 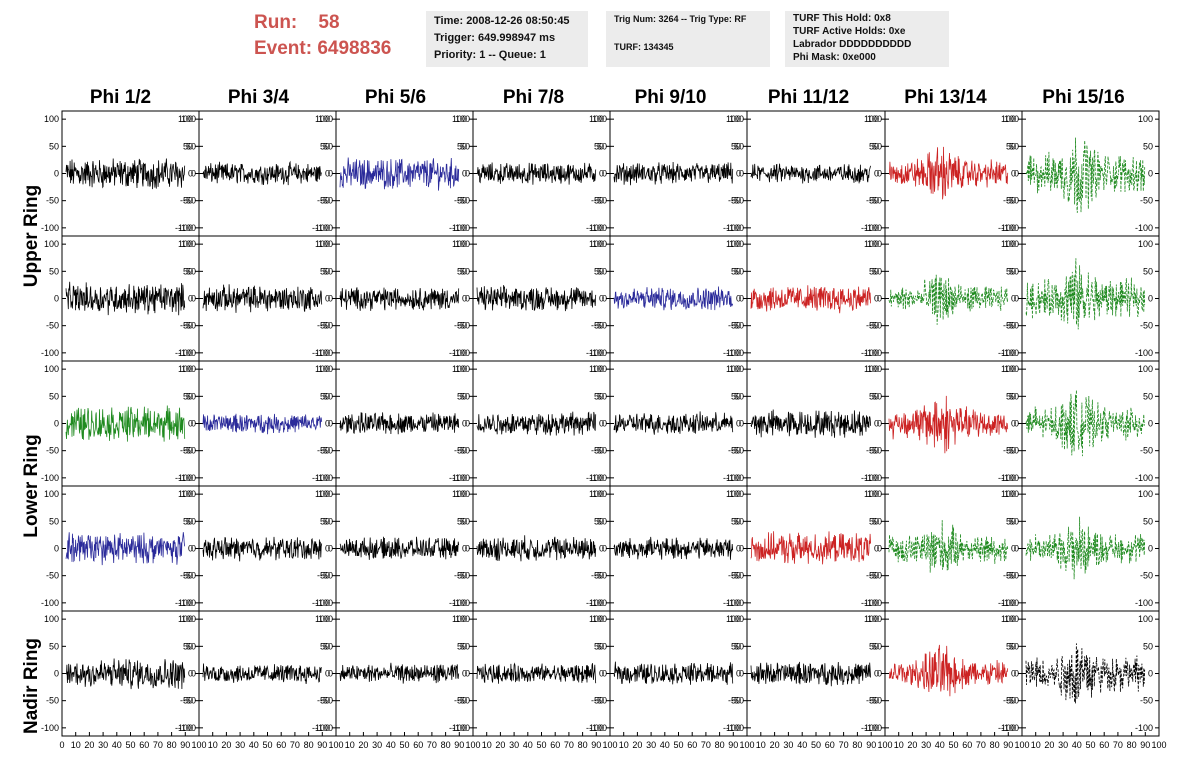 I want to click on turf-active-holds: TURF Active Holds: 0xe, so click(x=849, y=31).